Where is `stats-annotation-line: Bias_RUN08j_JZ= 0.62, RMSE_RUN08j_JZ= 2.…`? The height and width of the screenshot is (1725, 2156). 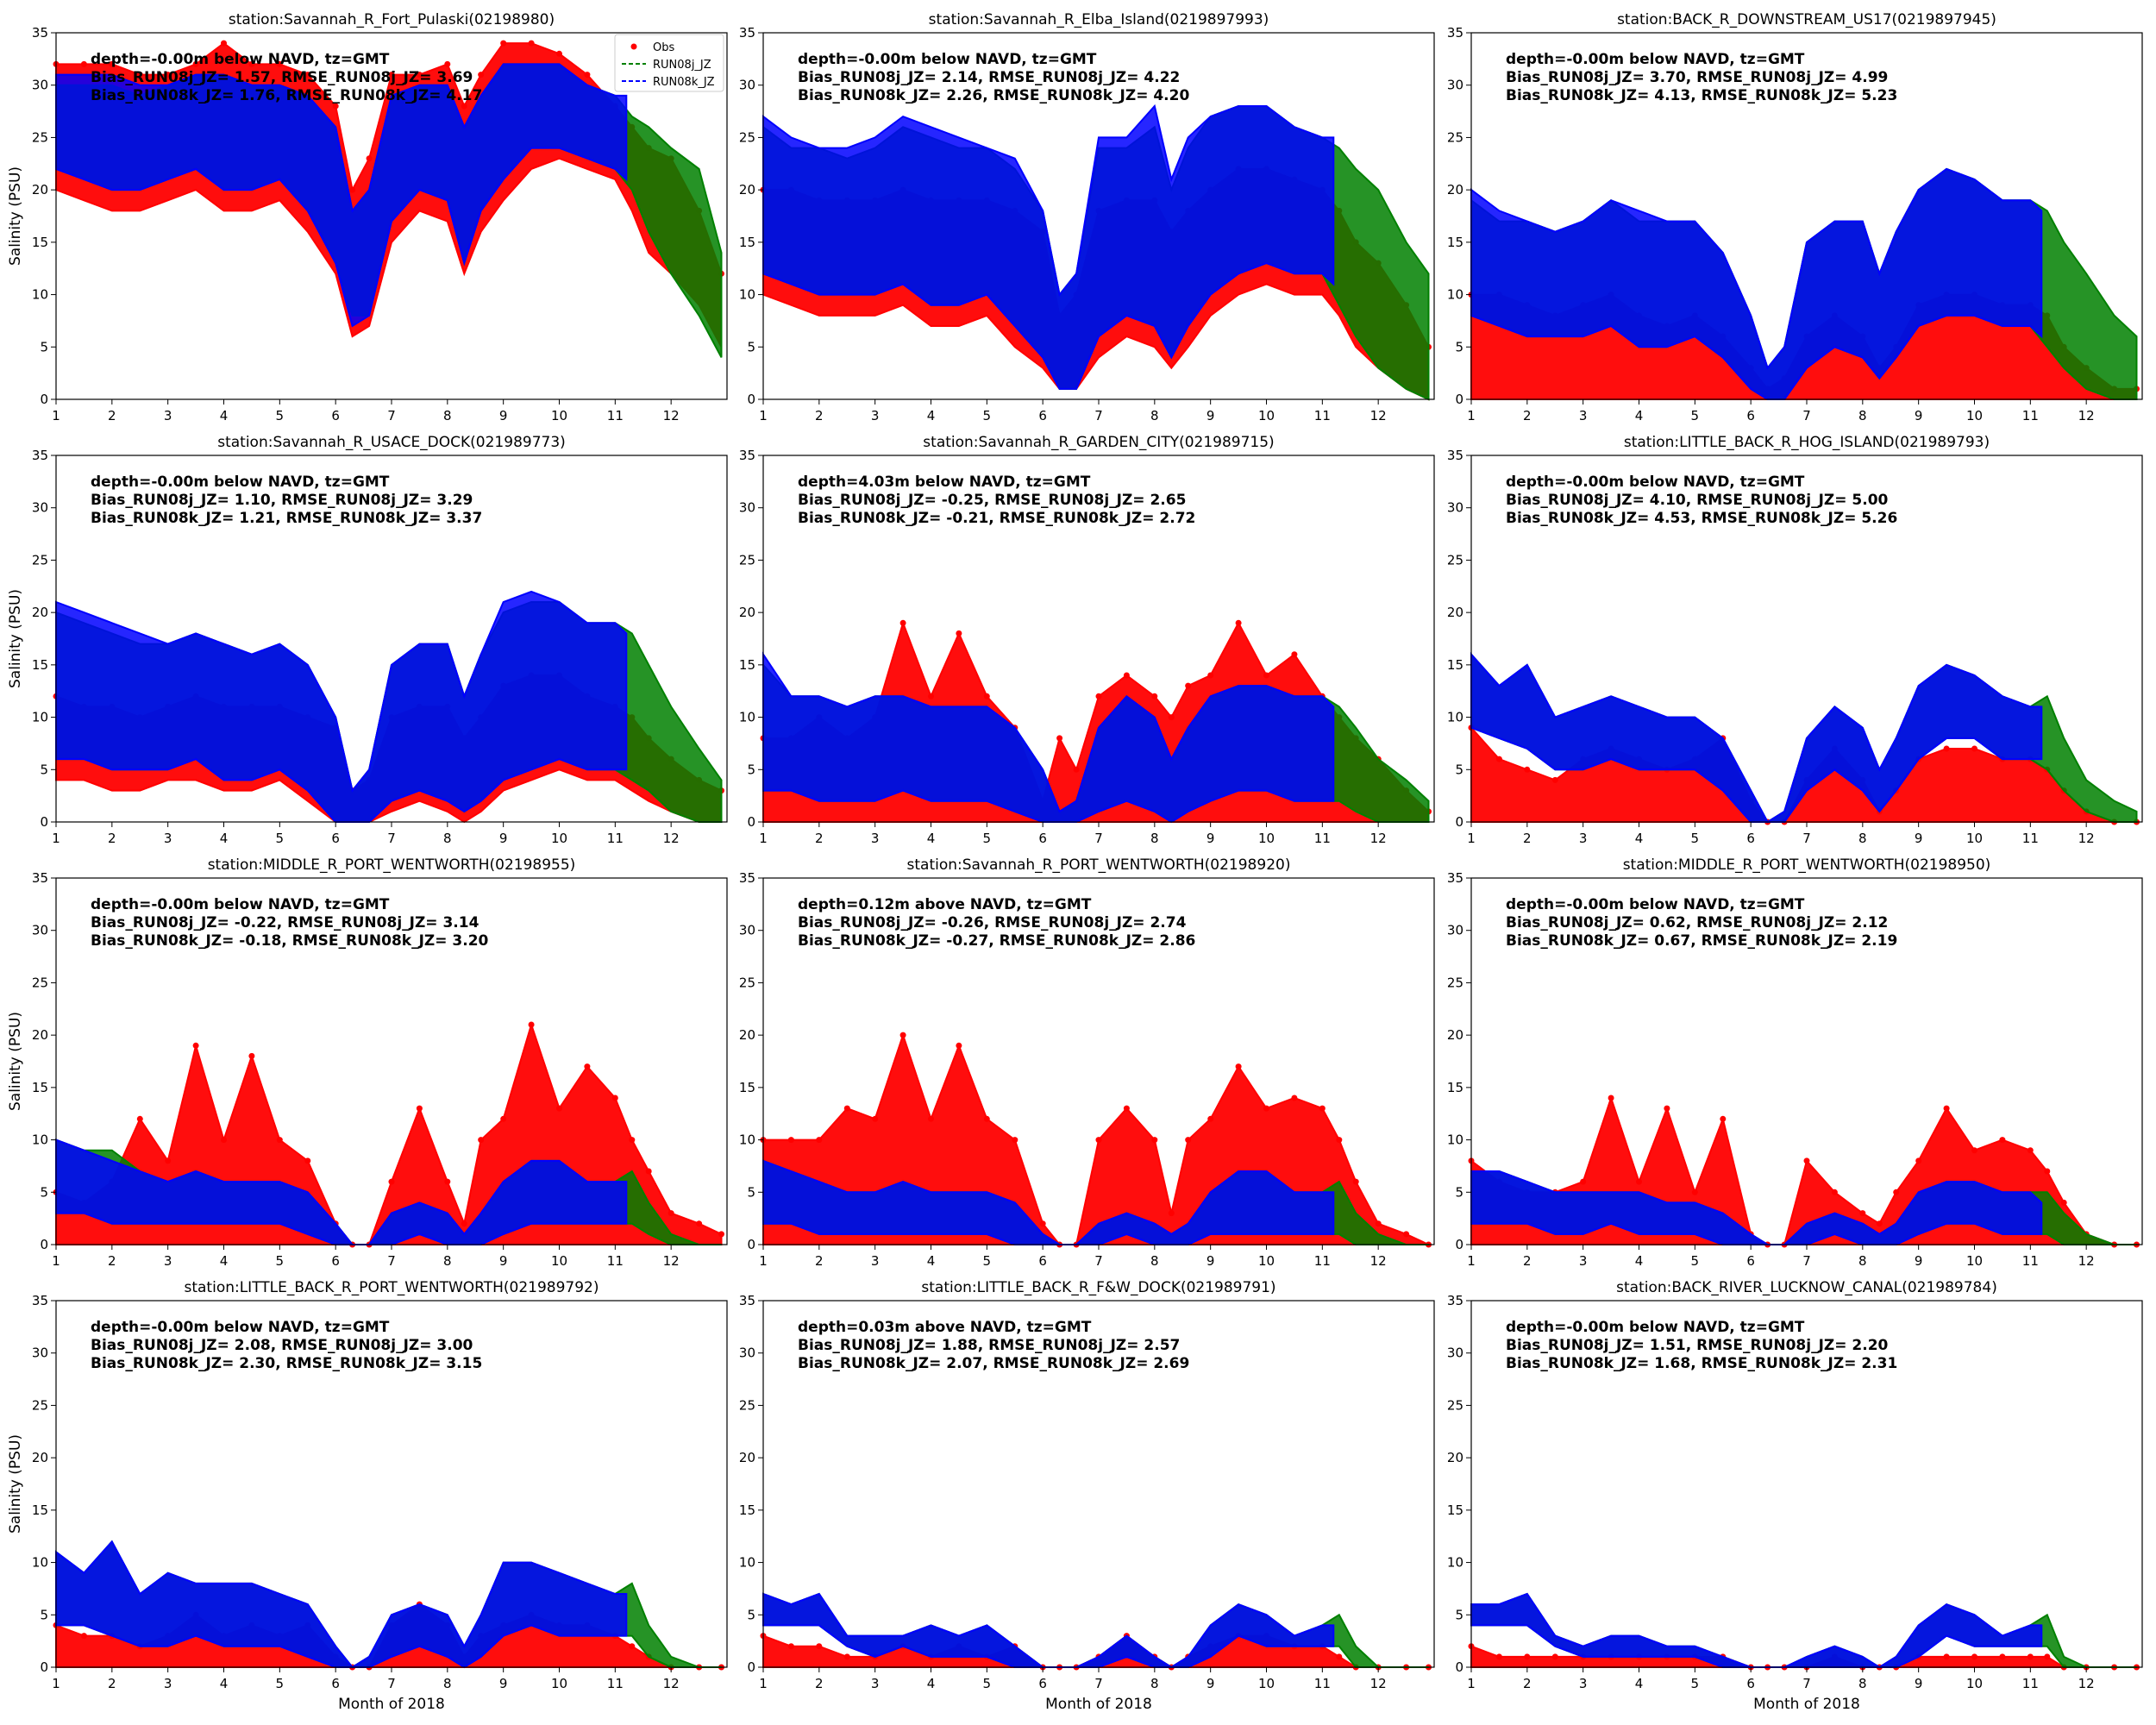 stats-annotation-line: Bias_RUN08j_JZ= 0.62, RMSE_RUN08j_JZ= 2.… is located at coordinates (1697, 923).